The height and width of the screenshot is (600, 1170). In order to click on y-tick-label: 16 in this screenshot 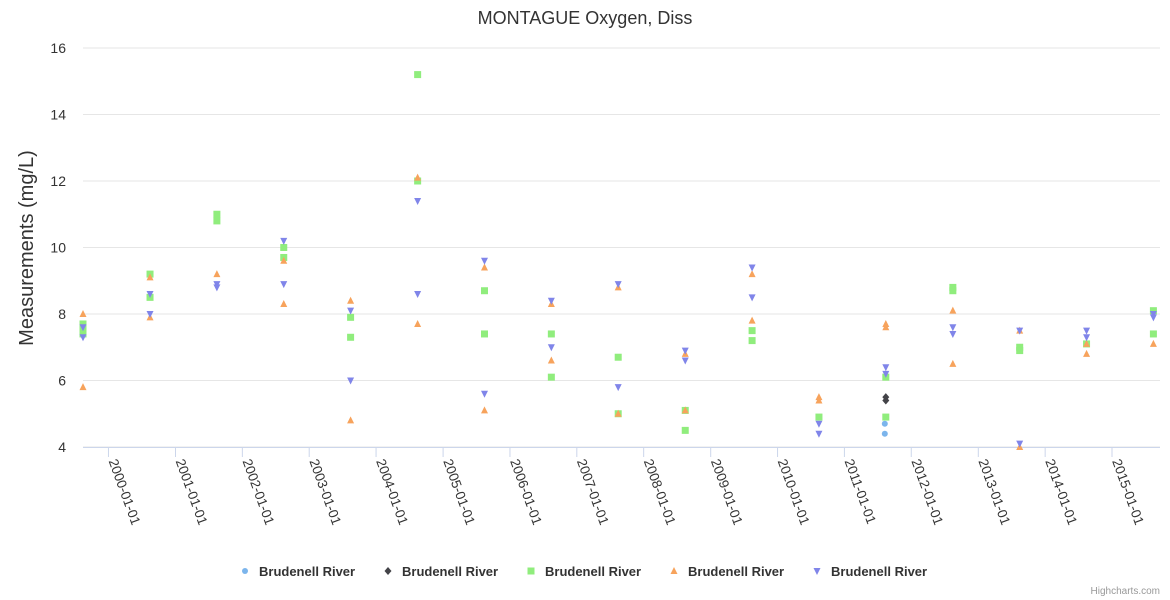, I will do `click(58, 48)`.